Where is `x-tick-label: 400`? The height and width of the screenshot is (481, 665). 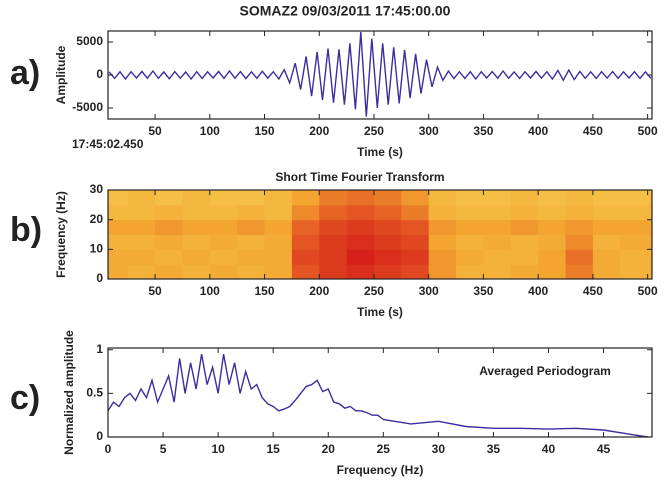
x-tick-label: 400 is located at coordinates (538, 131).